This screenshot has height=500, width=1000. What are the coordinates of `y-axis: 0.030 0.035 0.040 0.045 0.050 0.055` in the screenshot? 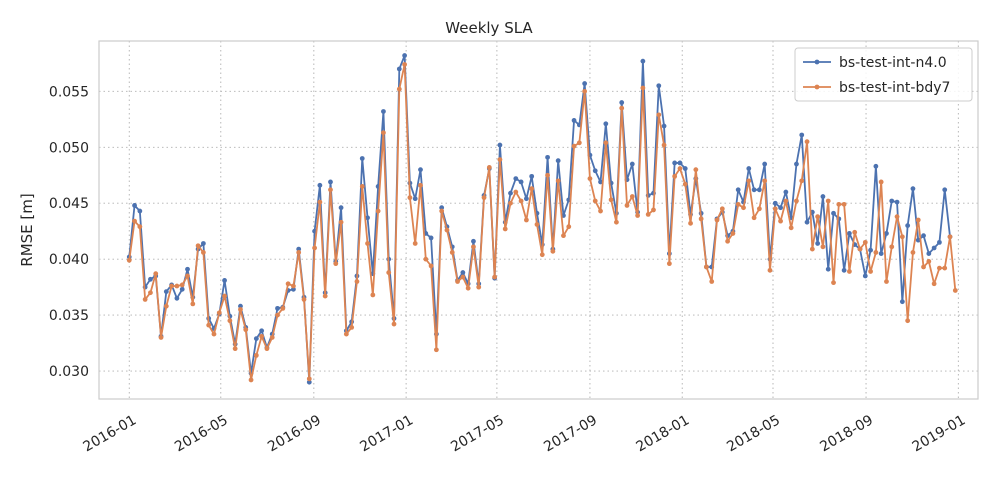 It's located at (69, 232).